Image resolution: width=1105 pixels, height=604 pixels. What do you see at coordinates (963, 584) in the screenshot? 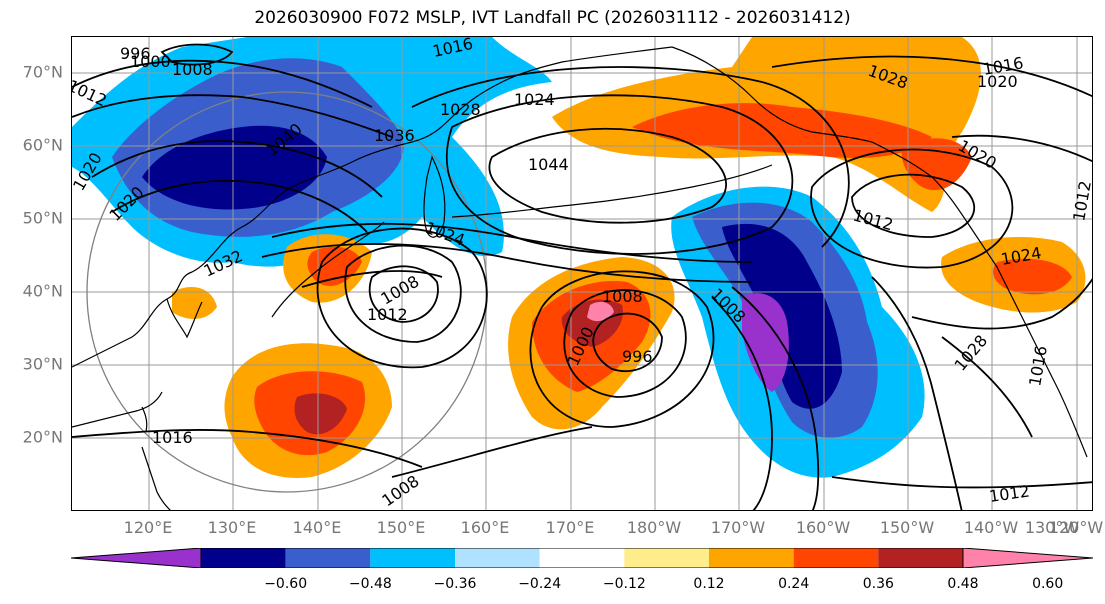
I see `colorbar-tick-label: 0.48` at bounding box center [963, 584].